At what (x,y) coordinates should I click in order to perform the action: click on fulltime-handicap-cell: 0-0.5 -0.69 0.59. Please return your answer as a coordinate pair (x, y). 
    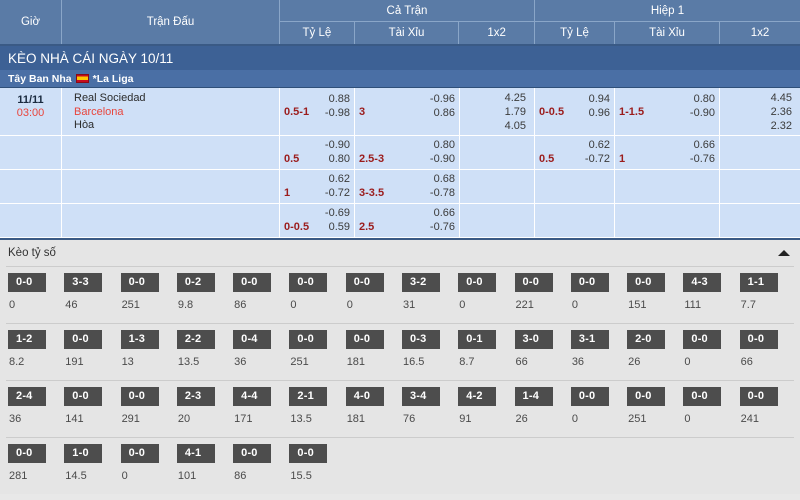
    Looking at the image, I should click on (317, 220).